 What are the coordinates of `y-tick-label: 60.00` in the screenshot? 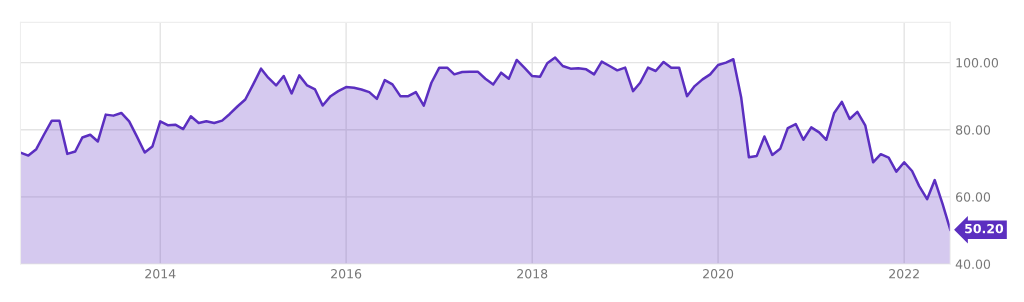 It's located at (973, 197).